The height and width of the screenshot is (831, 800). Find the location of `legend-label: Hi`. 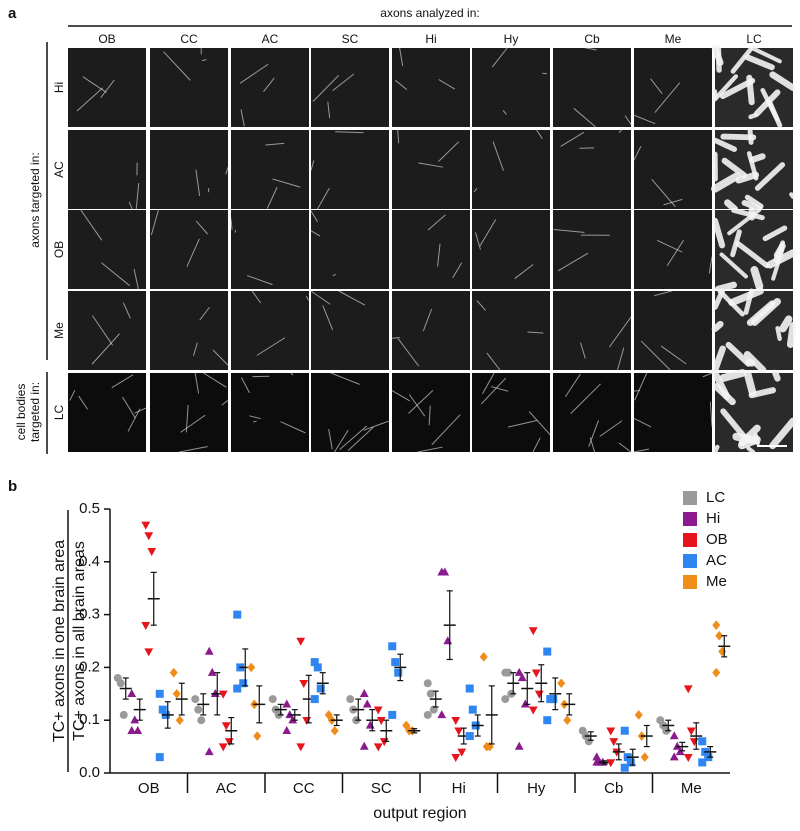

legend-label: Hi is located at coordinates (713, 518).